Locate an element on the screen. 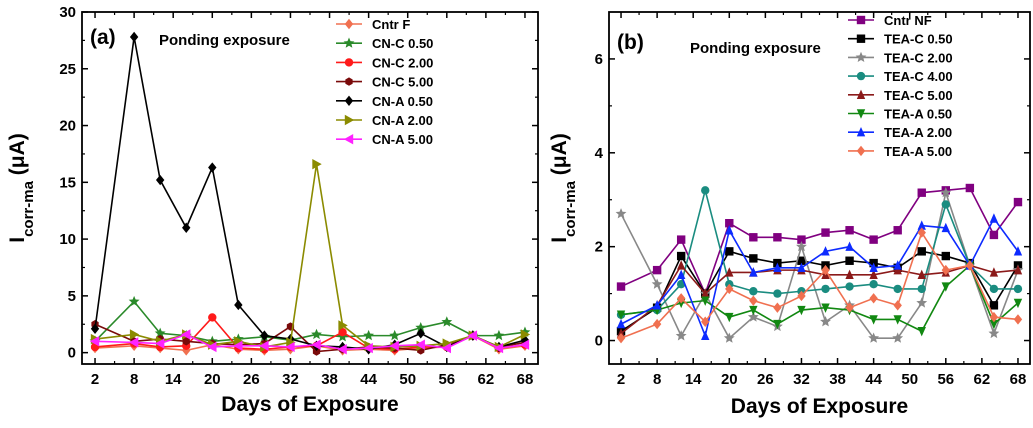 The width and height of the screenshot is (1033, 428). legend-label: CN-A 5.00 is located at coordinates (402, 139).